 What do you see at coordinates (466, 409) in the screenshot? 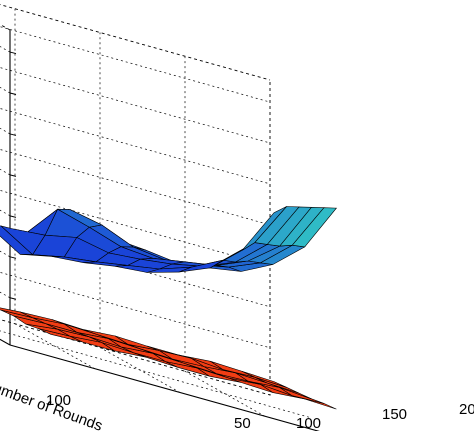
I see `x-tick-label-200: 200` at bounding box center [466, 409].